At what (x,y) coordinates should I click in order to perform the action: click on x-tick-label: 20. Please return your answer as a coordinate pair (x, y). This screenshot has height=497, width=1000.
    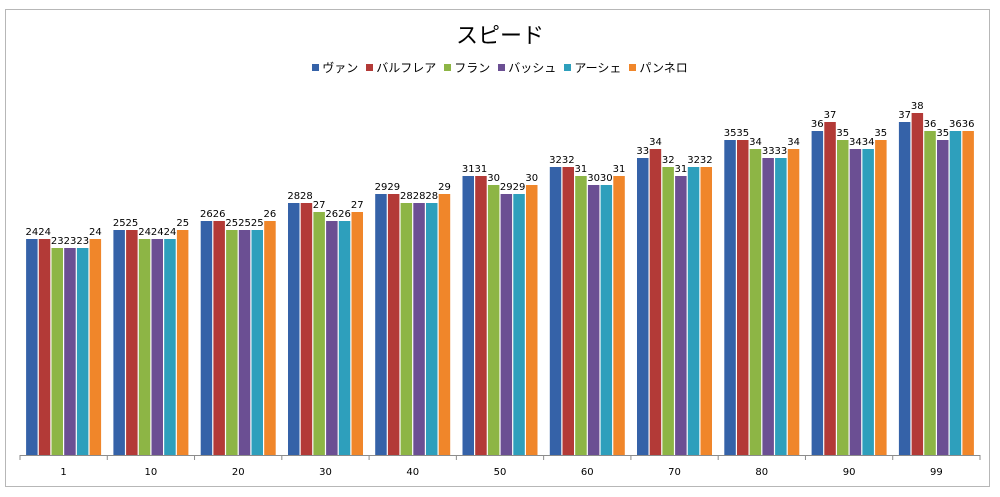
    Looking at the image, I should click on (238, 472).